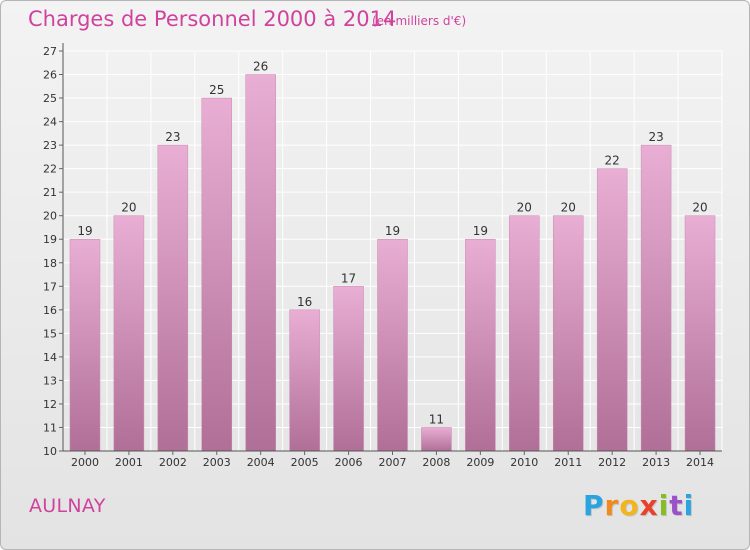 This screenshot has height=550, width=750. Describe the element at coordinates (348, 278) in the screenshot. I see `data-label: 17` at that location.